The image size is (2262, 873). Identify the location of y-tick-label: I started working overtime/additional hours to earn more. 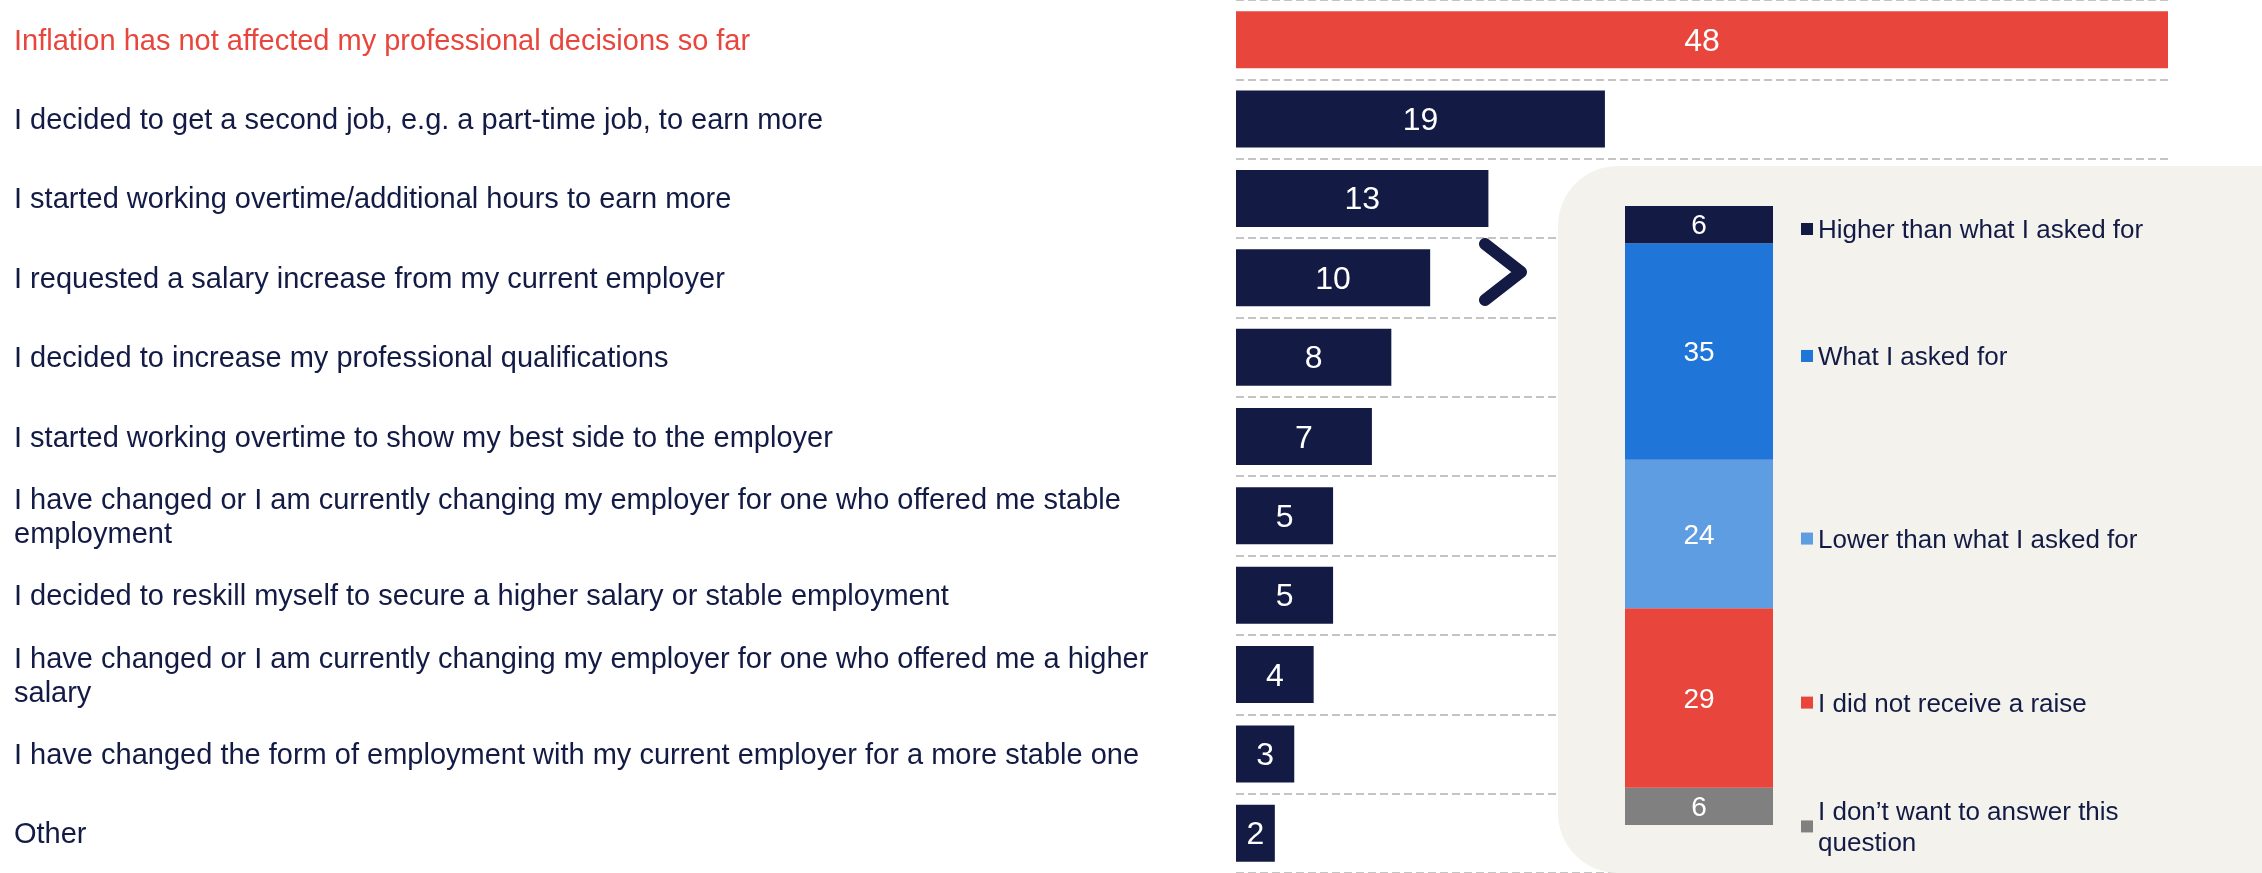
(373, 198).